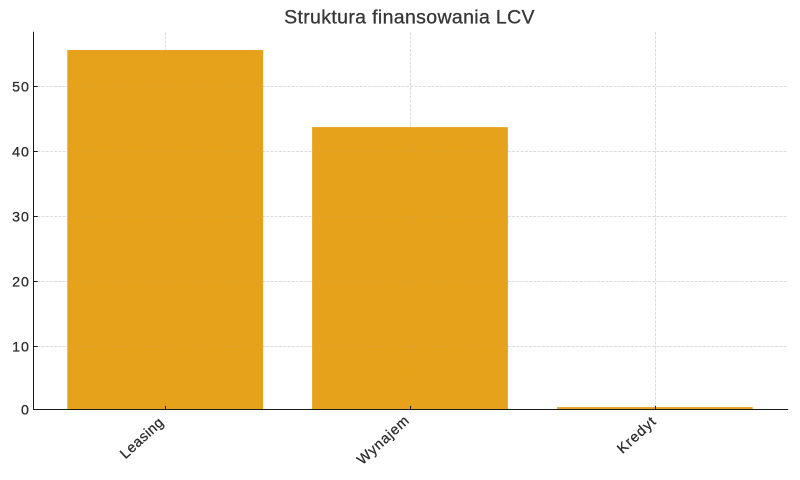 This screenshot has width=800, height=480. Describe the element at coordinates (21, 88) in the screenshot. I see `svg-text: 50` at that location.